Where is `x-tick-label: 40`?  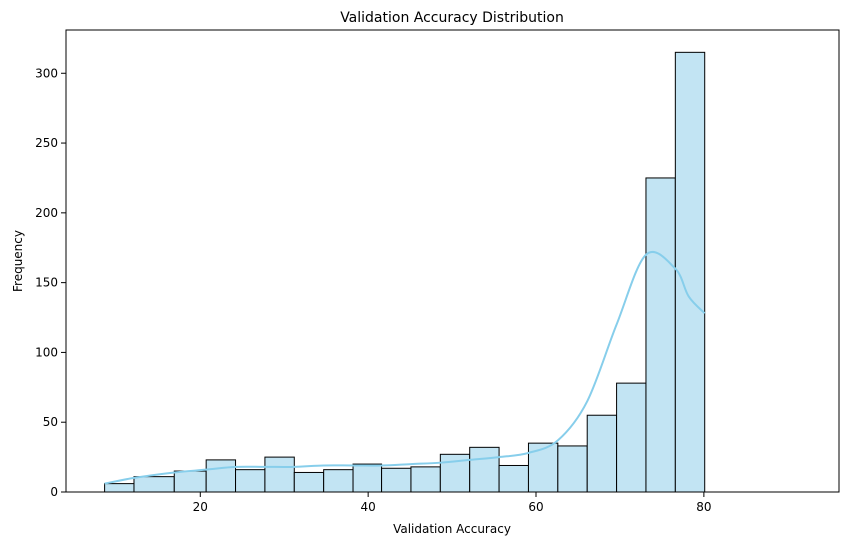 x-tick-label: 40 is located at coordinates (368, 507).